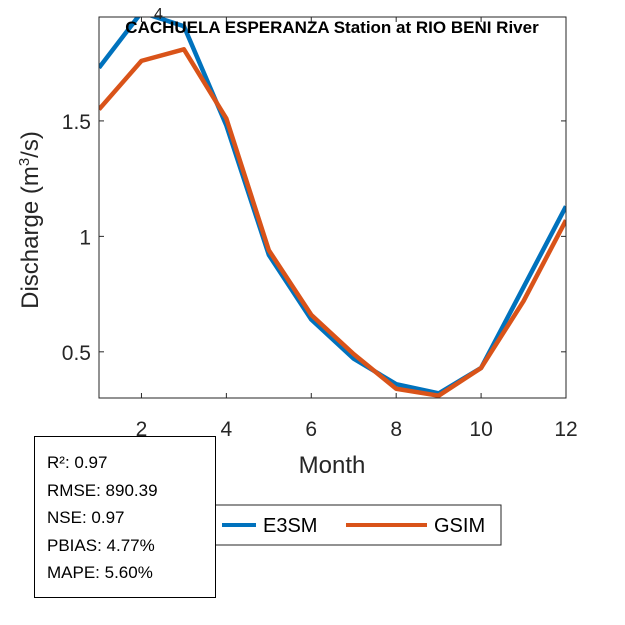  I want to click on stat-pbias: PBIAS: 4.77%, so click(101, 545).